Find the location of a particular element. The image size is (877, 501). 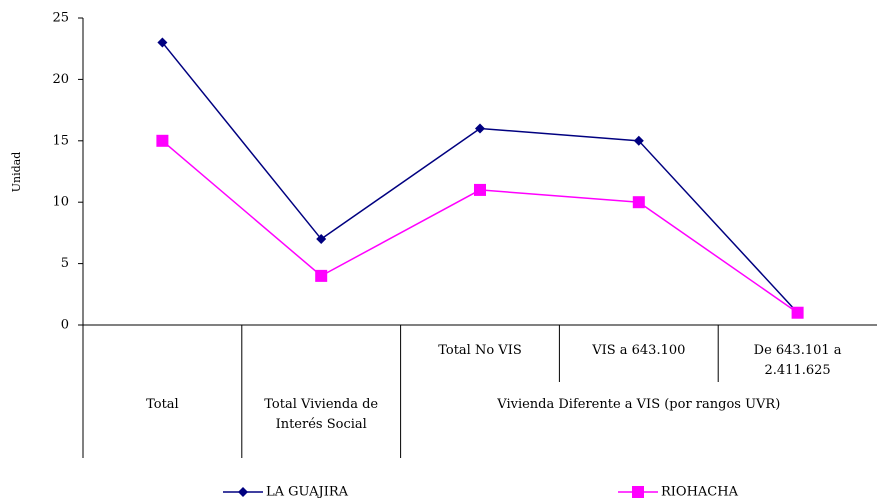

y-tick-label: 0 is located at coordinates (65, 325).